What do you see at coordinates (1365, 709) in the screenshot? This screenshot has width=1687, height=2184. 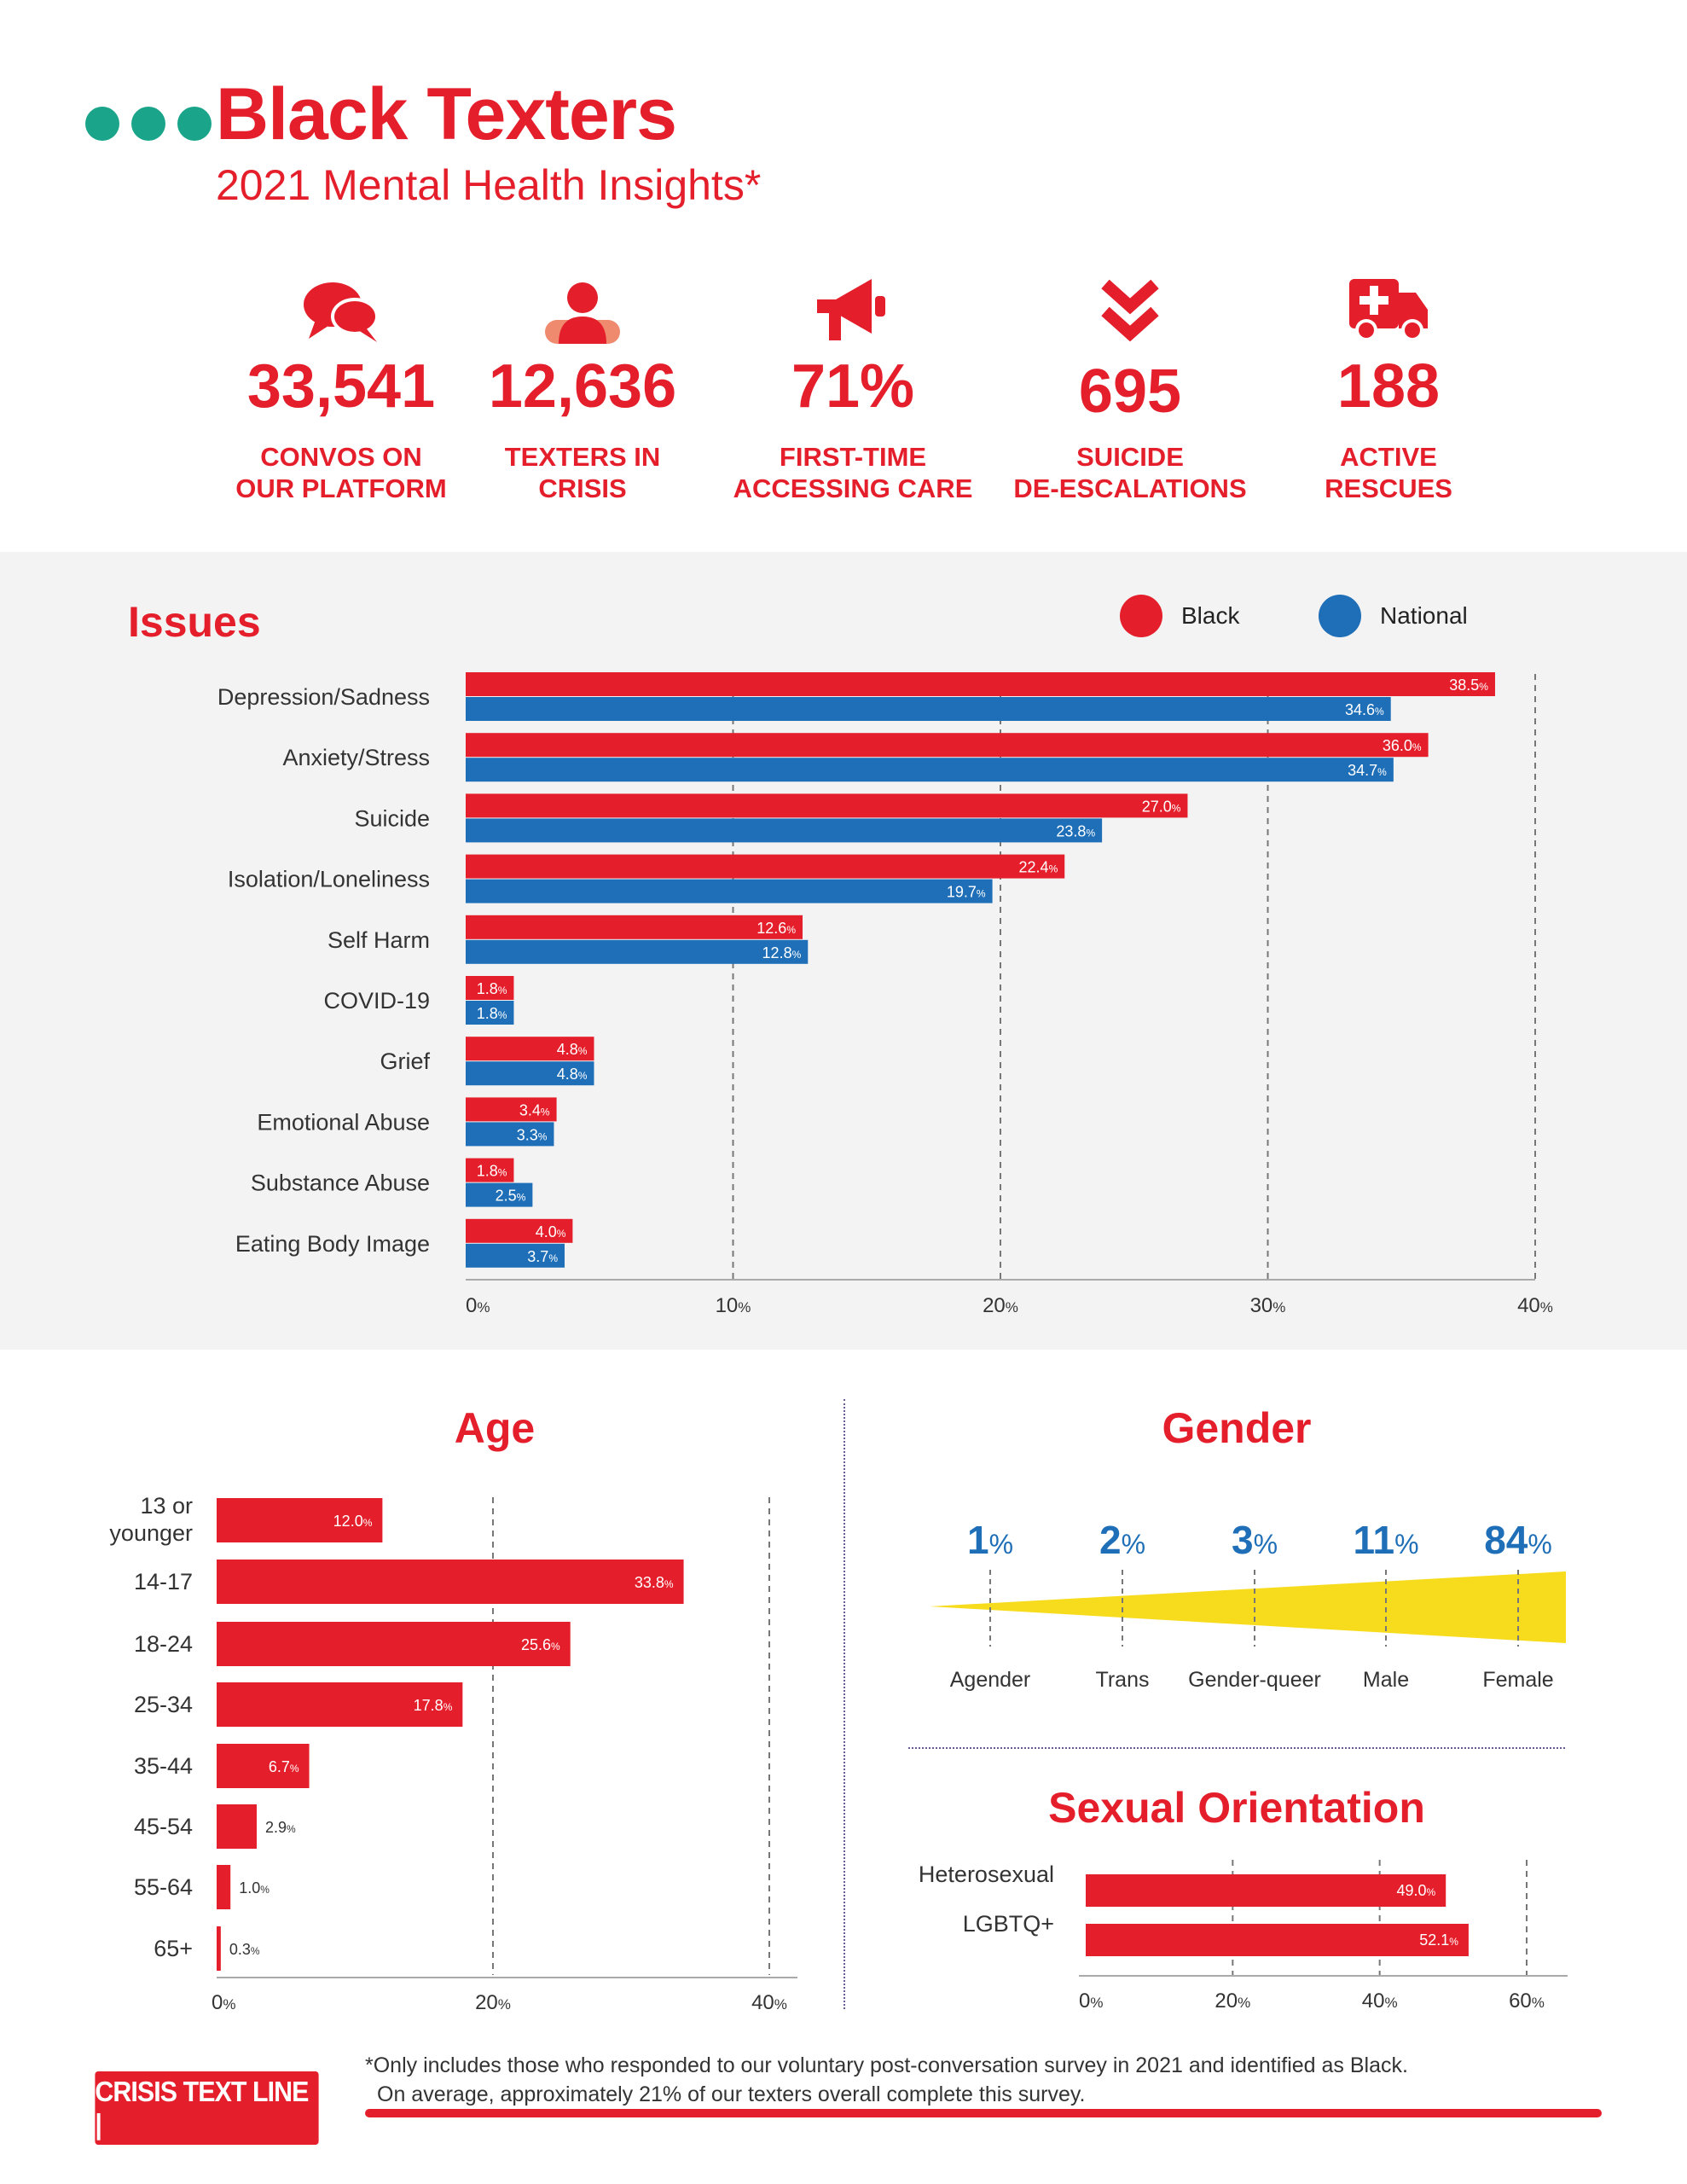 I see `data-label: 34.6%` at bounding box center [1365, 709].